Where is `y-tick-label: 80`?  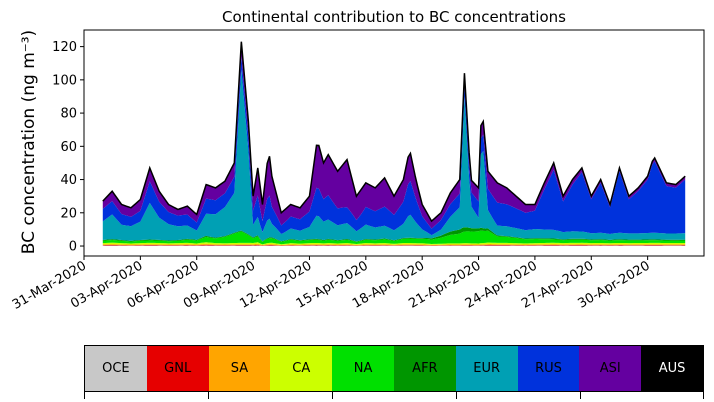 y-tick-label: 80 is located at coordinates (68, 114).